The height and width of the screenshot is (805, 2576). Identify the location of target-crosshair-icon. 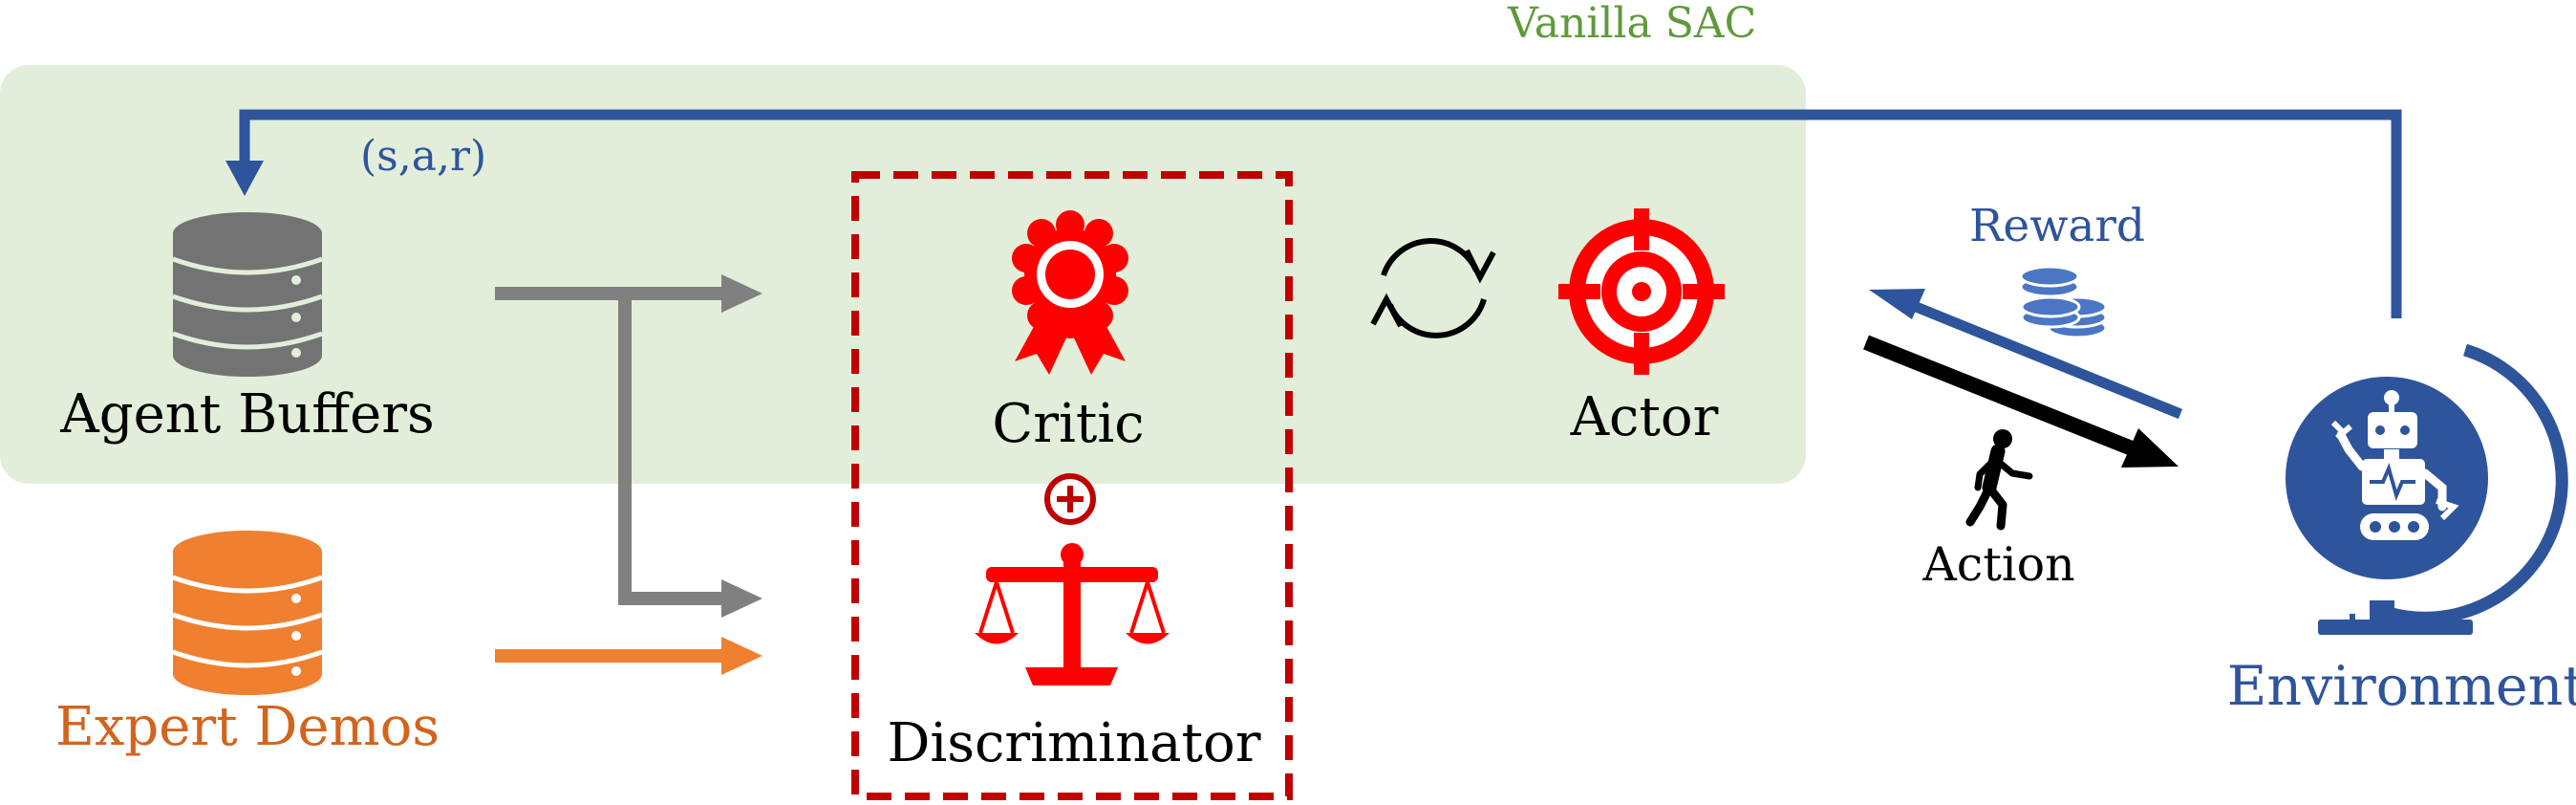
(1641, 291).